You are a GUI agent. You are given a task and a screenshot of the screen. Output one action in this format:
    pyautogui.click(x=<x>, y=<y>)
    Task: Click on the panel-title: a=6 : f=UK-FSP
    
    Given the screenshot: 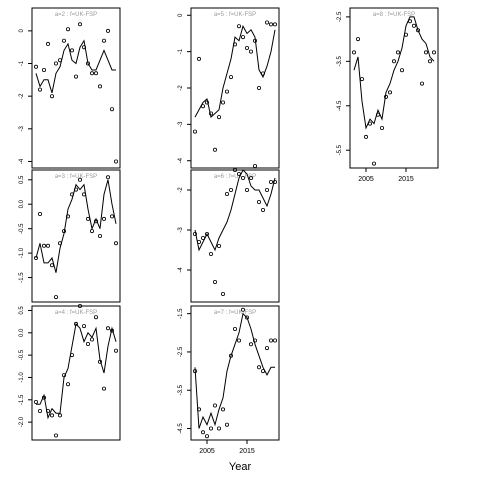 What is the action you would take?
    pyautogui.click(x=235, y=177)
    